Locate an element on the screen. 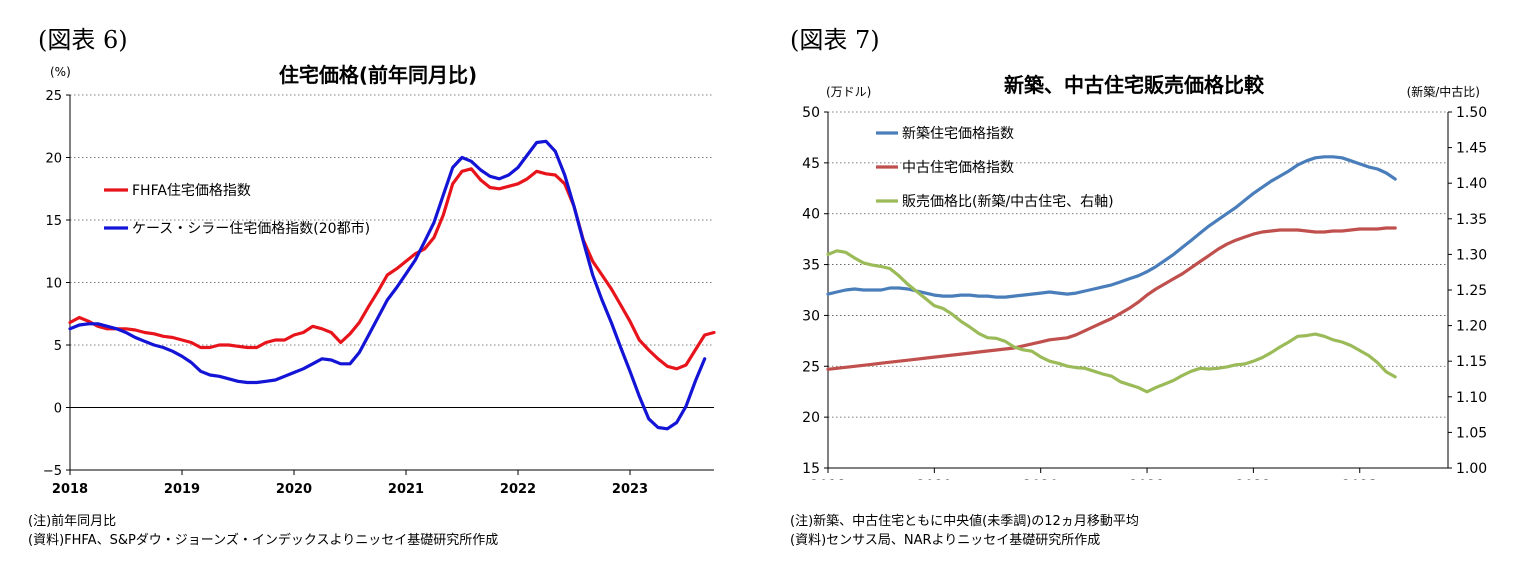 The height and width of the screenshot is (586, 1526). y2-tick-label: 1.10 is located at coordinates (1471, 398).